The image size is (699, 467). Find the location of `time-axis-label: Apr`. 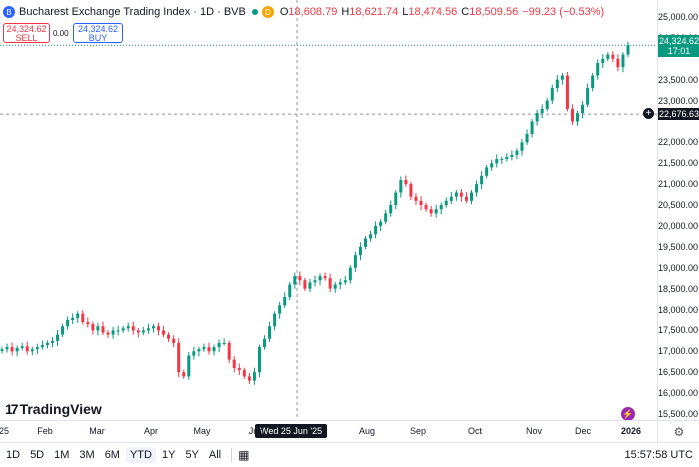

time-axis-label: Apr is located at coordinates (151, 431).